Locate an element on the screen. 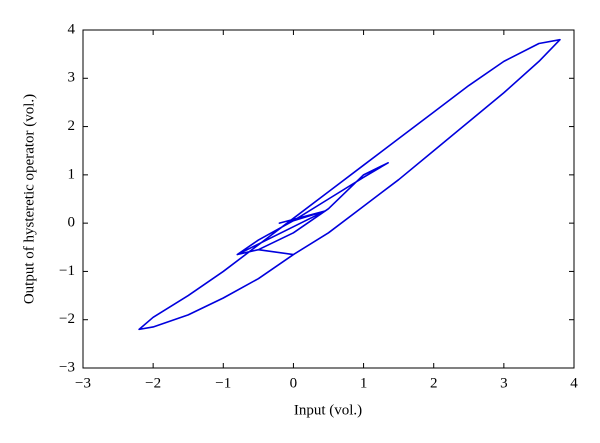 The height and width of the screenshot is (443, 600). y-tick-label: 0 is located at coordinates (72, 223).